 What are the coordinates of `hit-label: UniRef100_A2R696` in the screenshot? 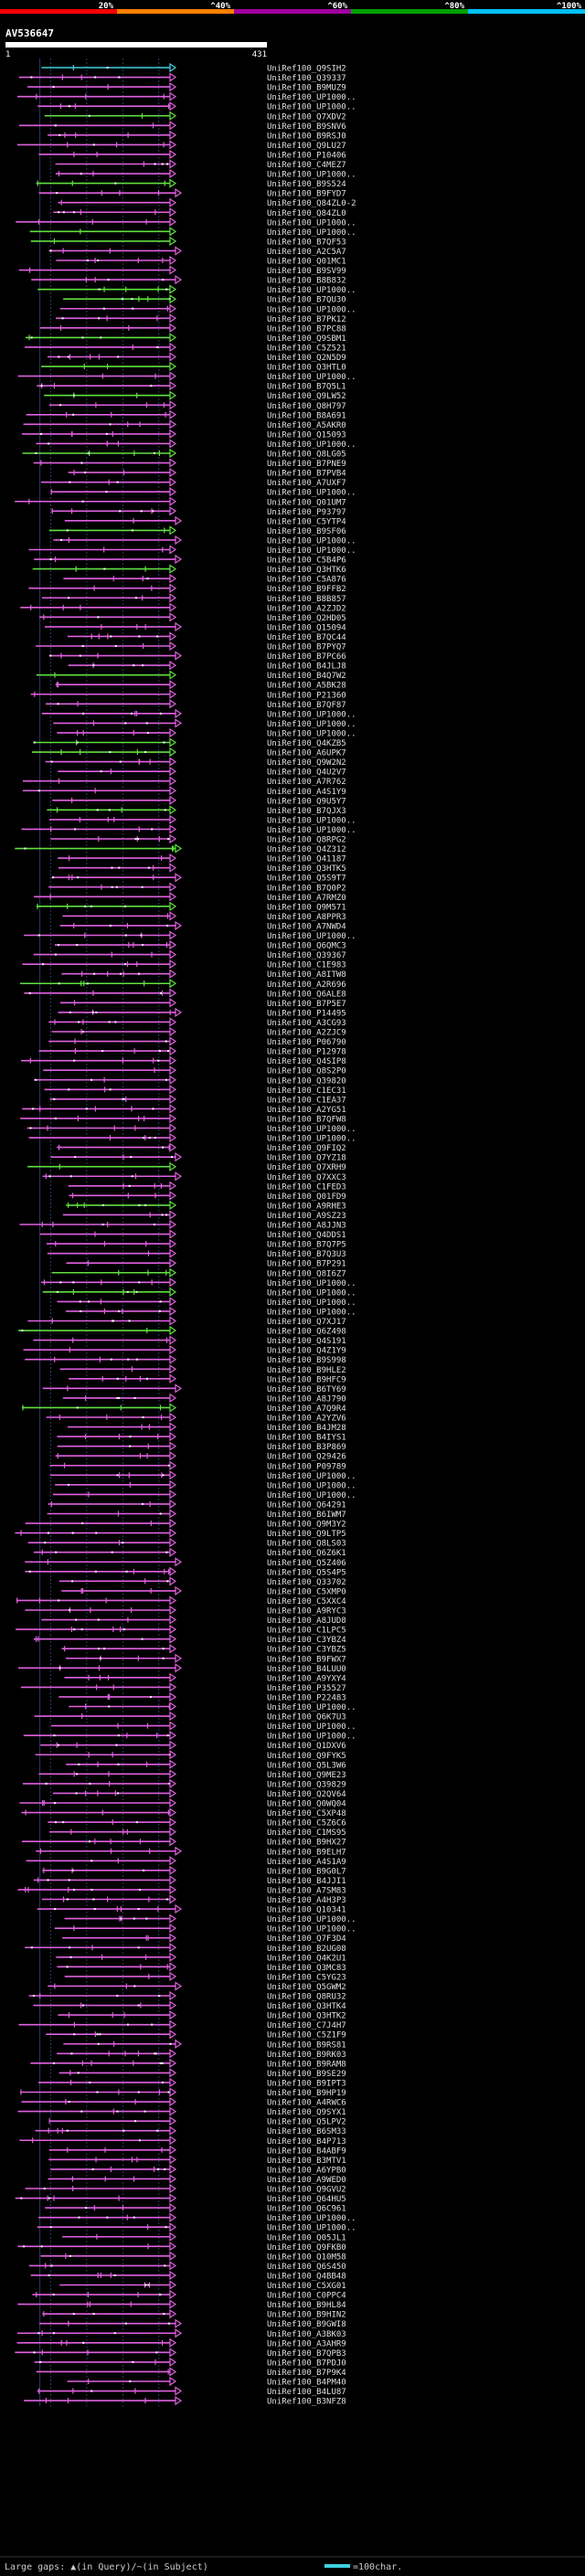 It's located at (307, 985).